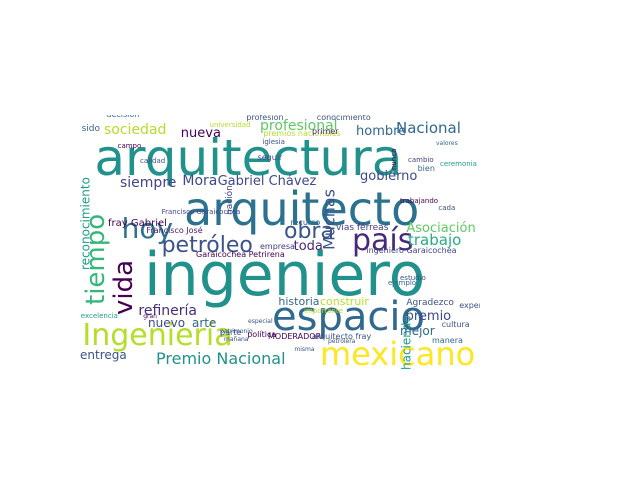 The image size is (640, 480). Describe the element at coordinates (221, 358) in the screenshot. I see `word-13: Premio Nacional` at that location.